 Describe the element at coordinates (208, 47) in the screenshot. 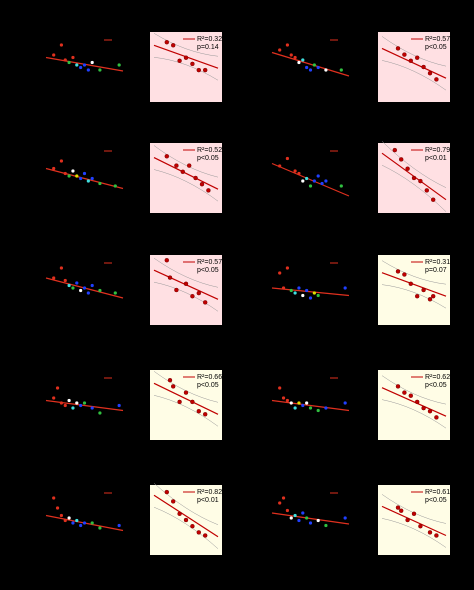

I see `p-value-label: p=0.14` at that location.